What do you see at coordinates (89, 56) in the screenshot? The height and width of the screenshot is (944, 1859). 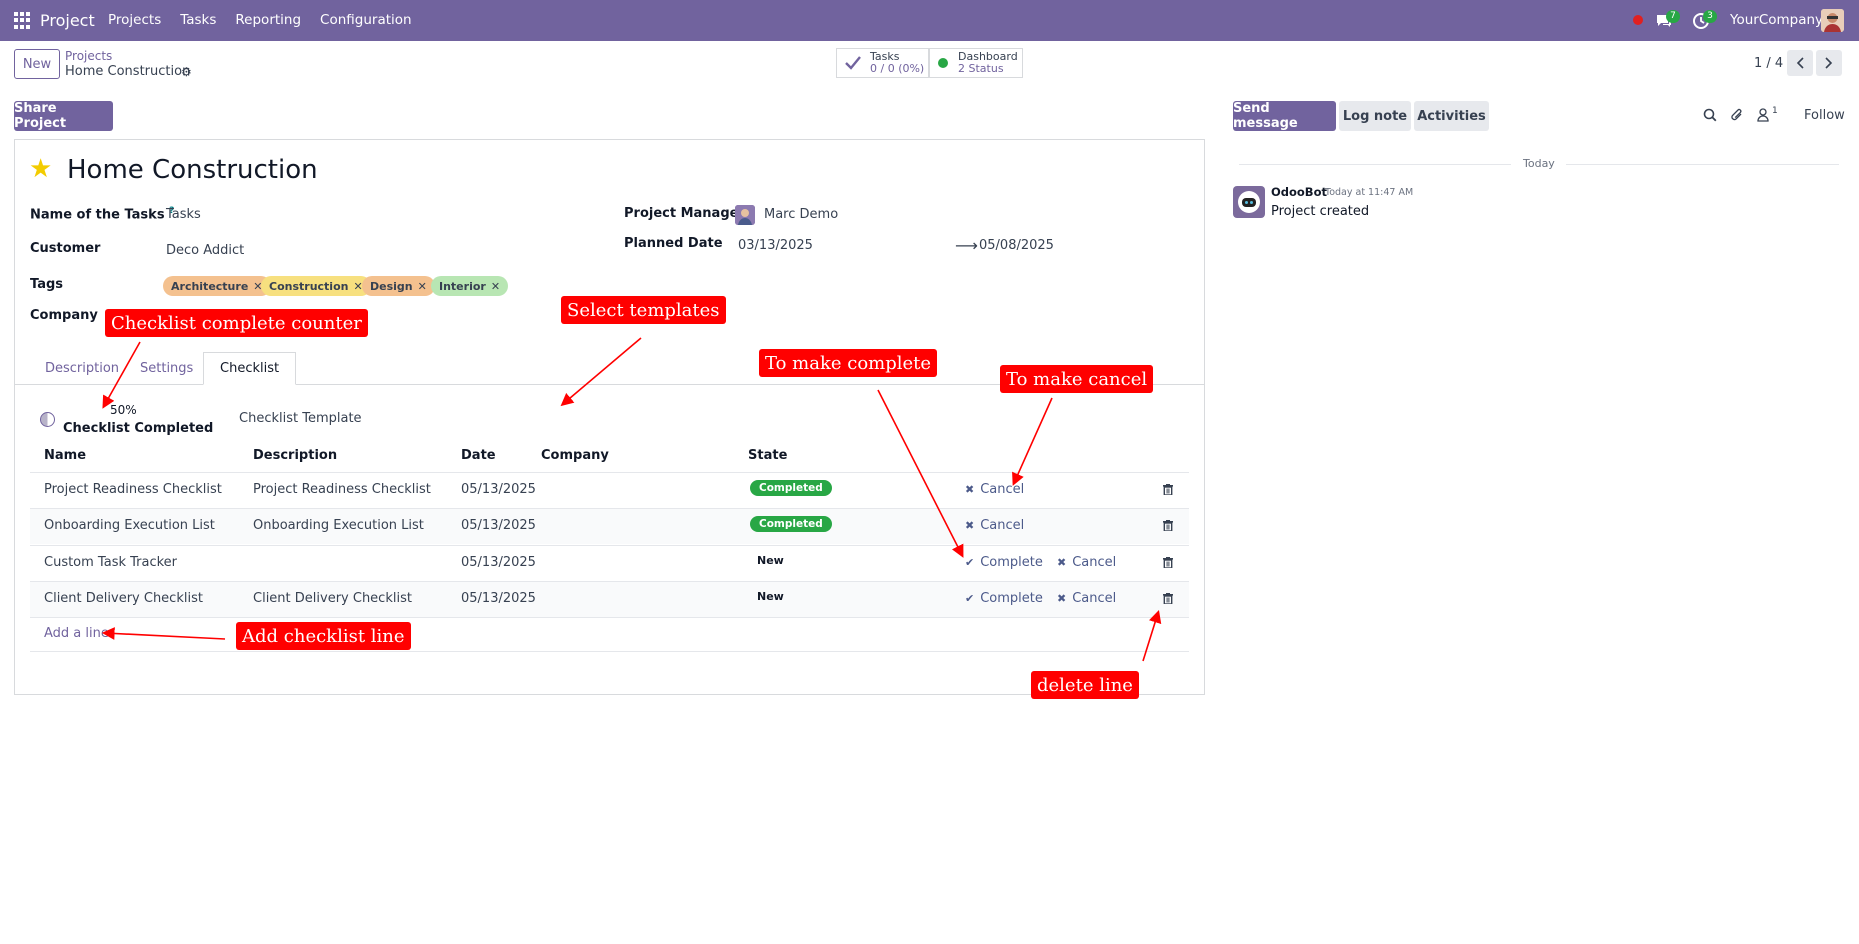 I see `breadcrumb-projects: Projects` at bounding box center [89, 56].